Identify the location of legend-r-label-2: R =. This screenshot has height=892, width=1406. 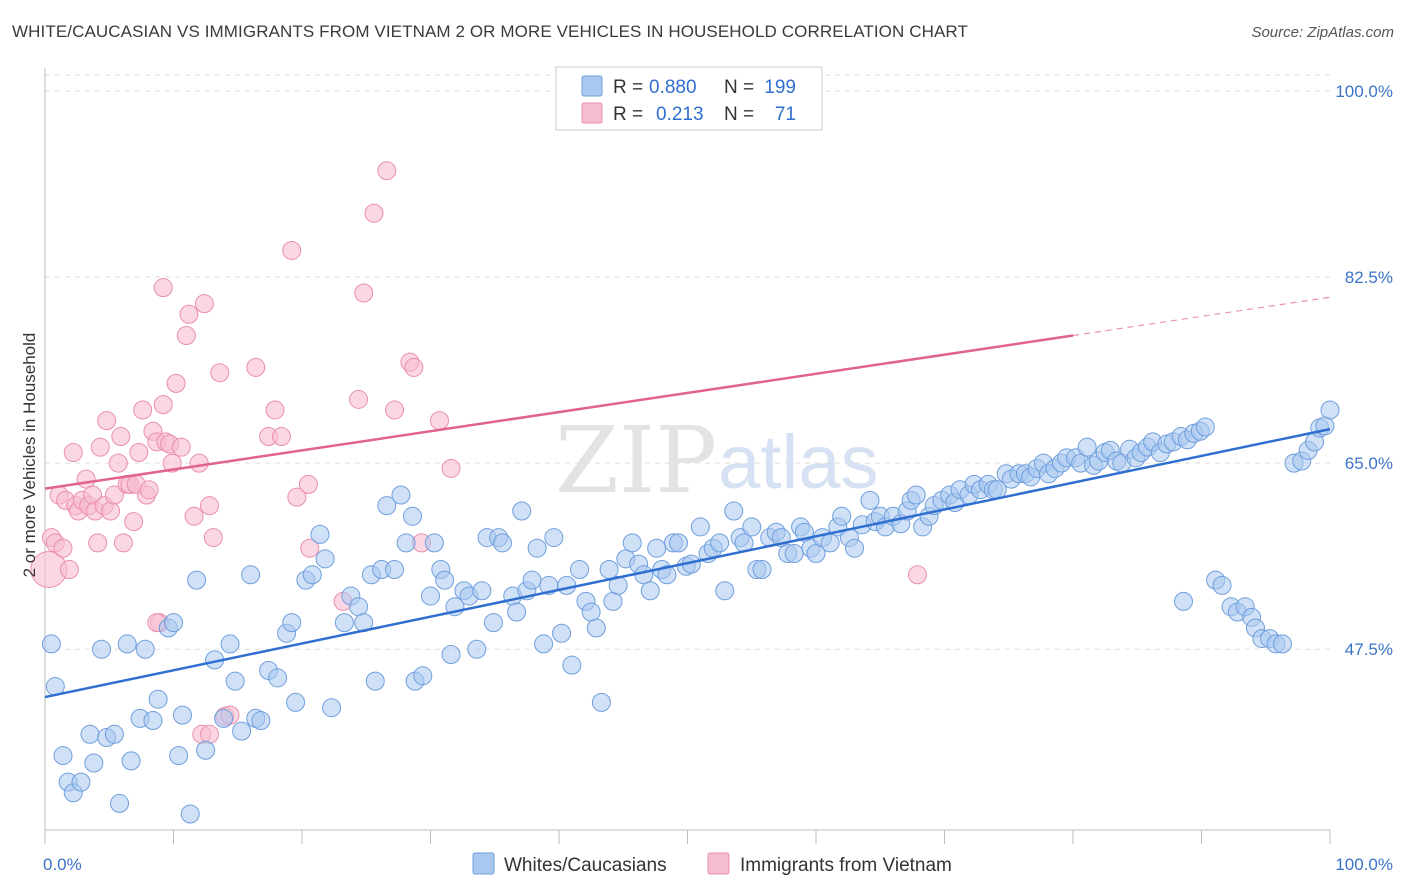
(628, 114).